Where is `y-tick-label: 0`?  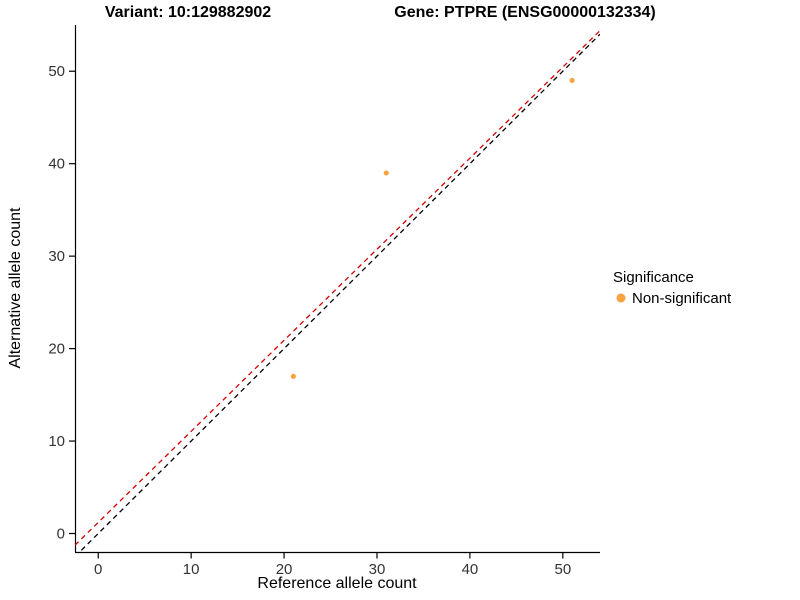 y-tick-label: 0 is located at coordinates (61, 534).